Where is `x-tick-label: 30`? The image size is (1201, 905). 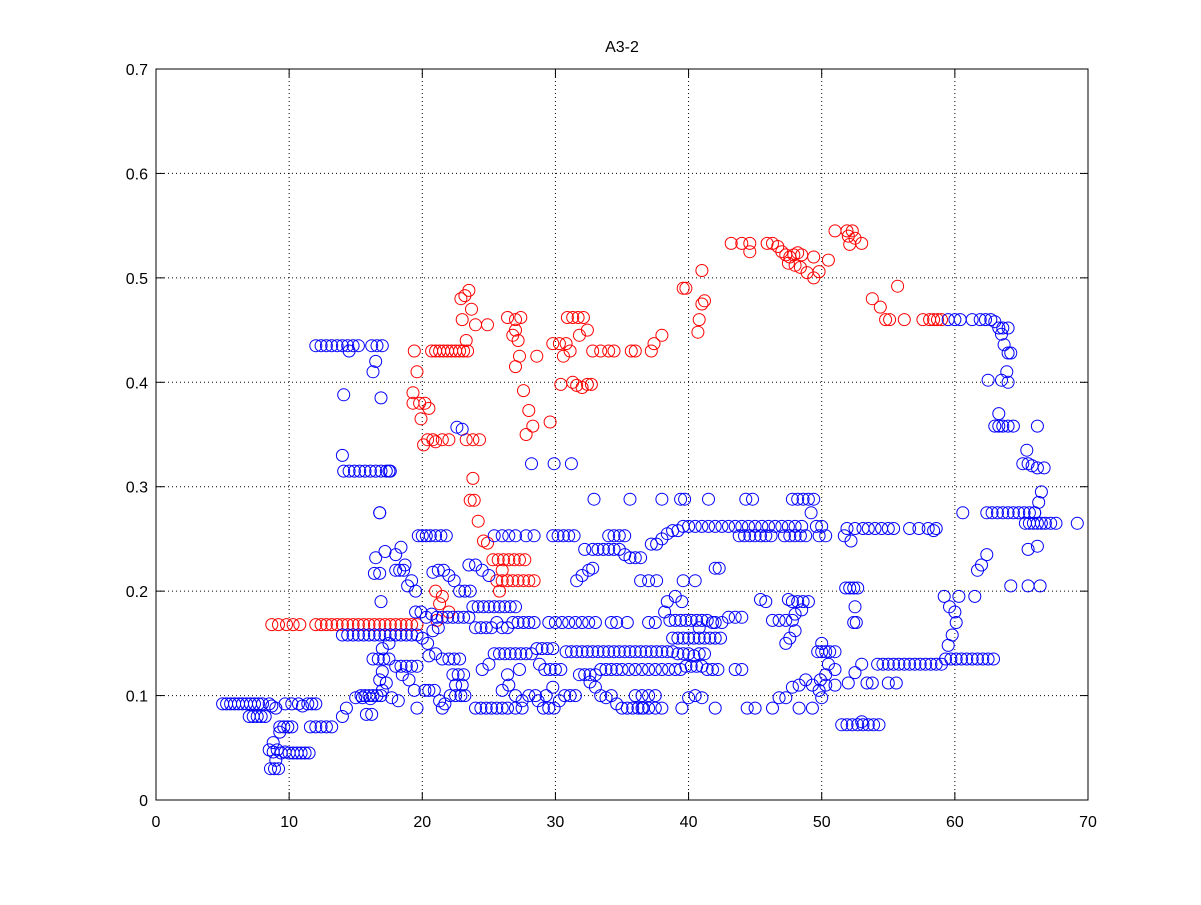 x-tick-label: 30 is located at coordinates (556, 822).